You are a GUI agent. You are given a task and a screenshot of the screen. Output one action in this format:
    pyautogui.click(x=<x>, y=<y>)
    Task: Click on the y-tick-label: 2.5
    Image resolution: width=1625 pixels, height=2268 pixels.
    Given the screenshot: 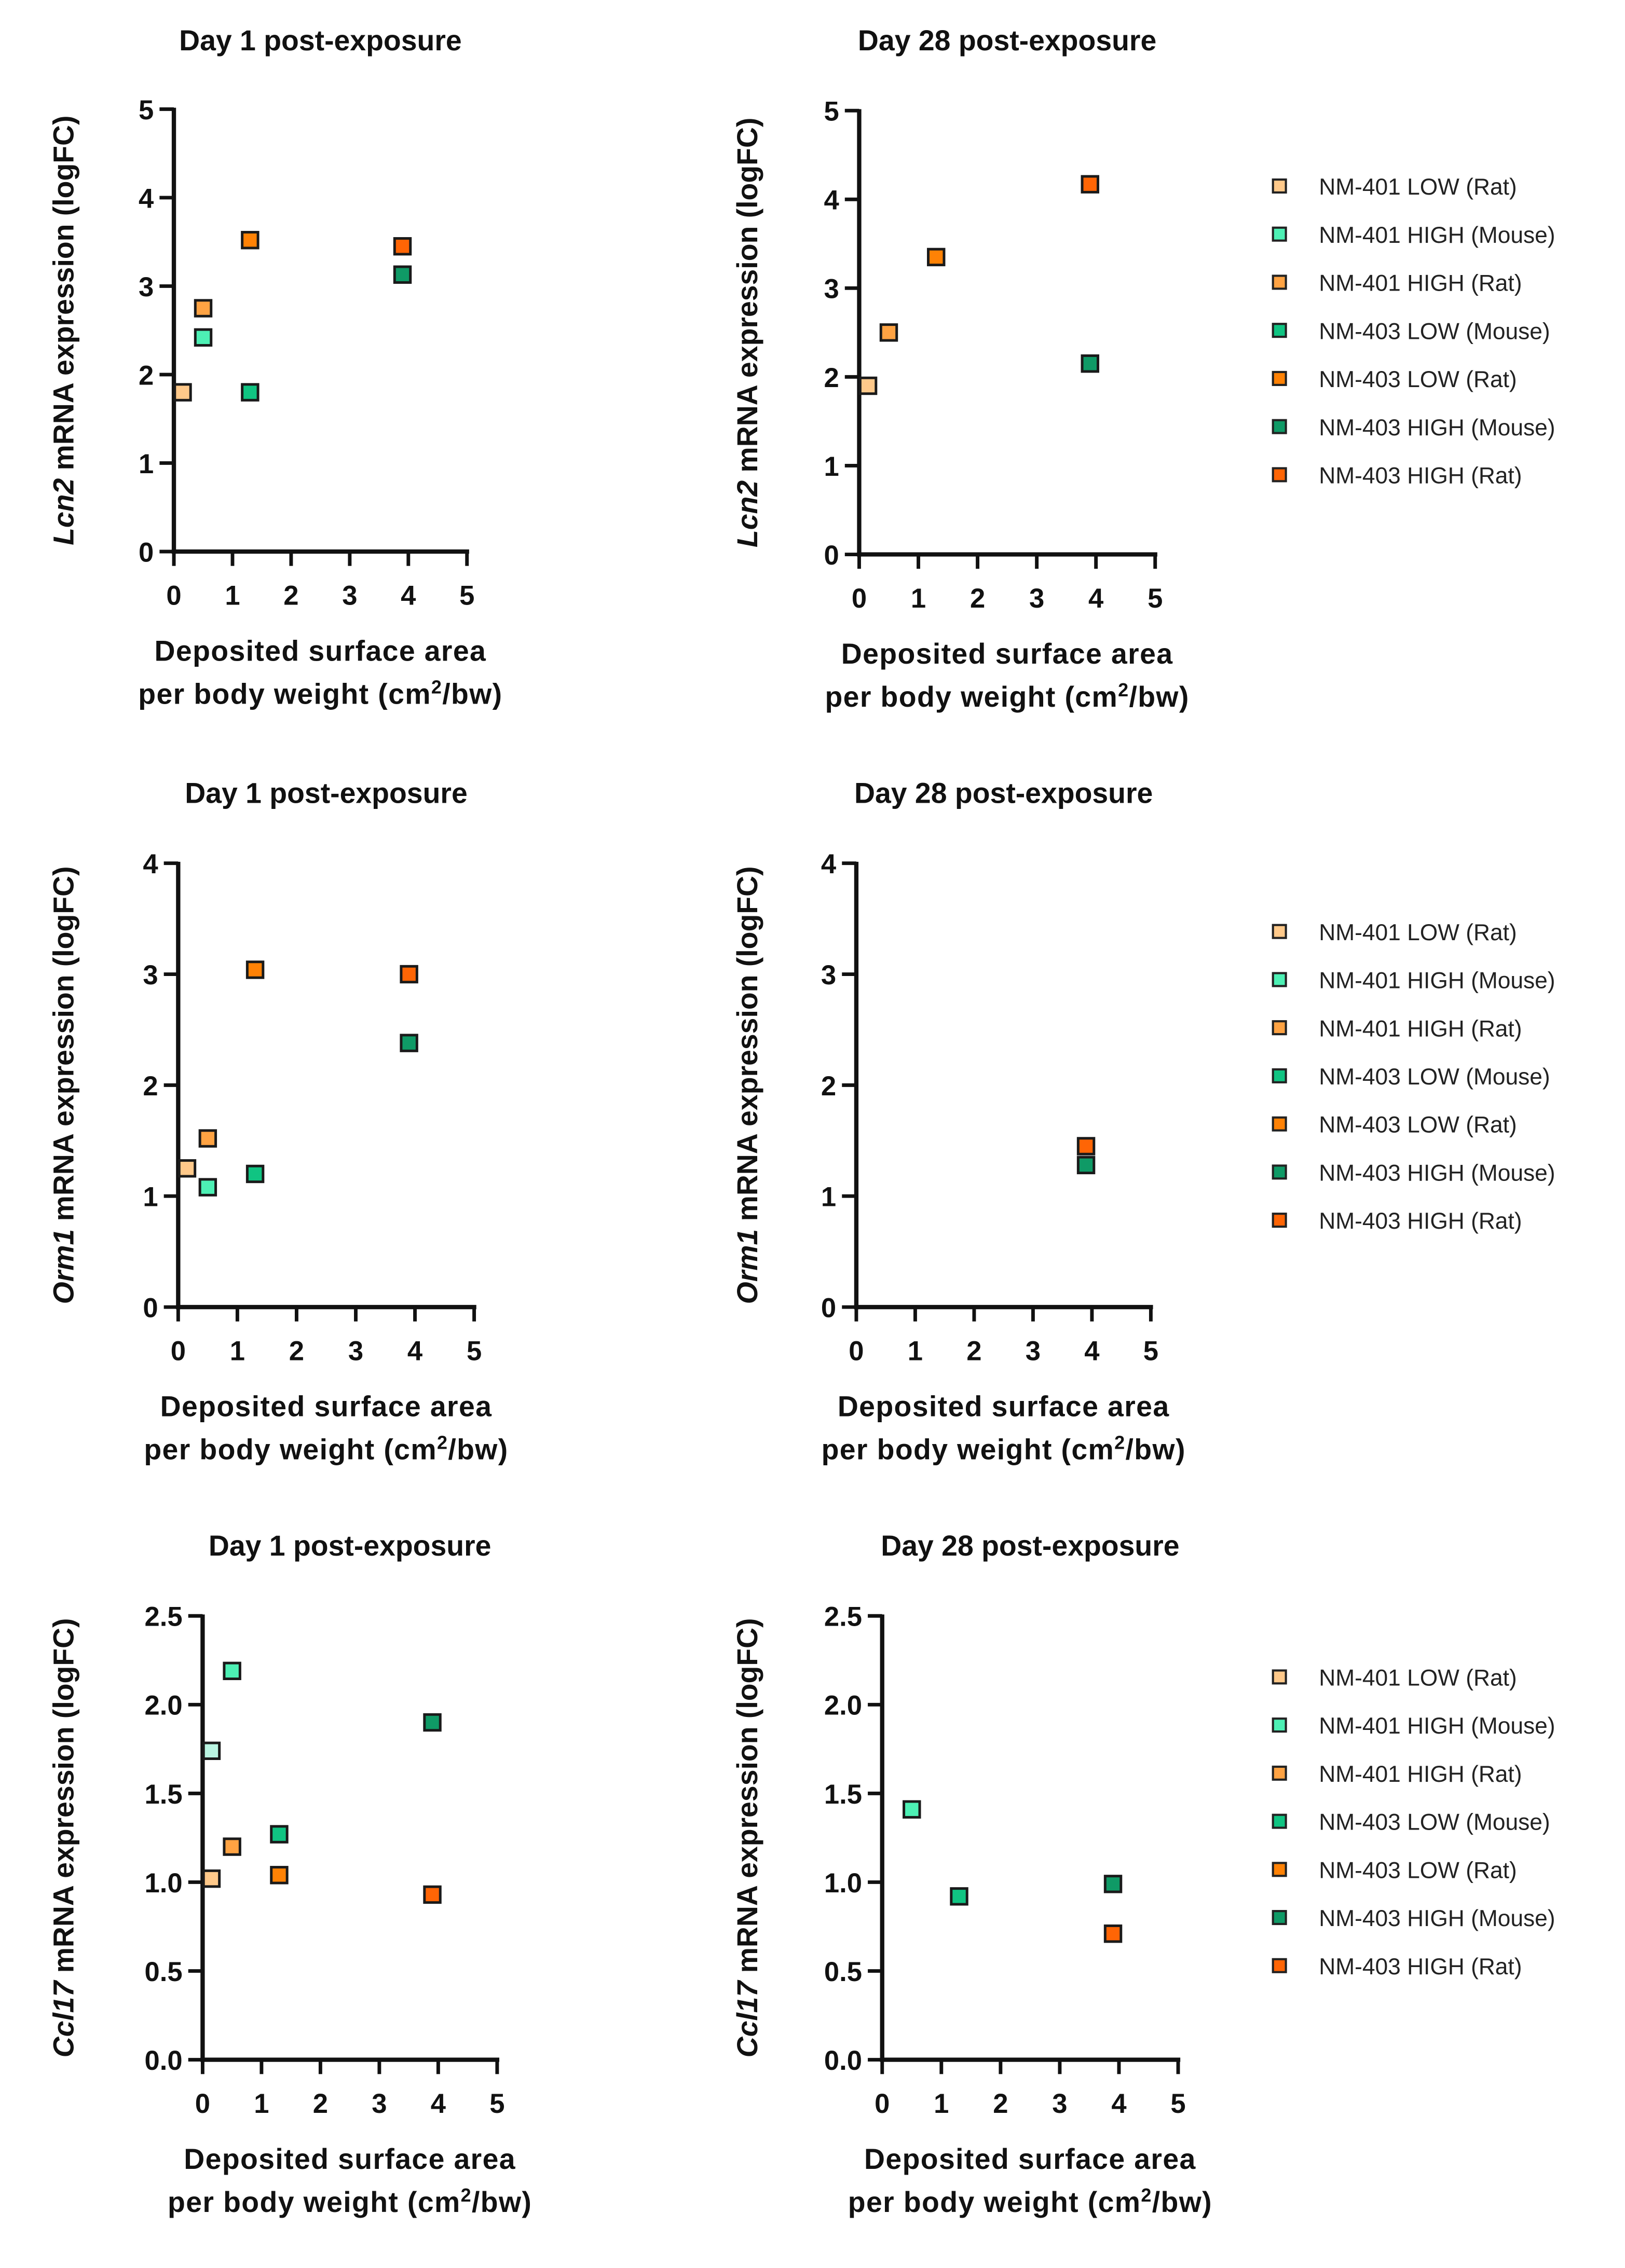 What is the action you would take?
    pyautogui.click(x=843, y=1617)
    